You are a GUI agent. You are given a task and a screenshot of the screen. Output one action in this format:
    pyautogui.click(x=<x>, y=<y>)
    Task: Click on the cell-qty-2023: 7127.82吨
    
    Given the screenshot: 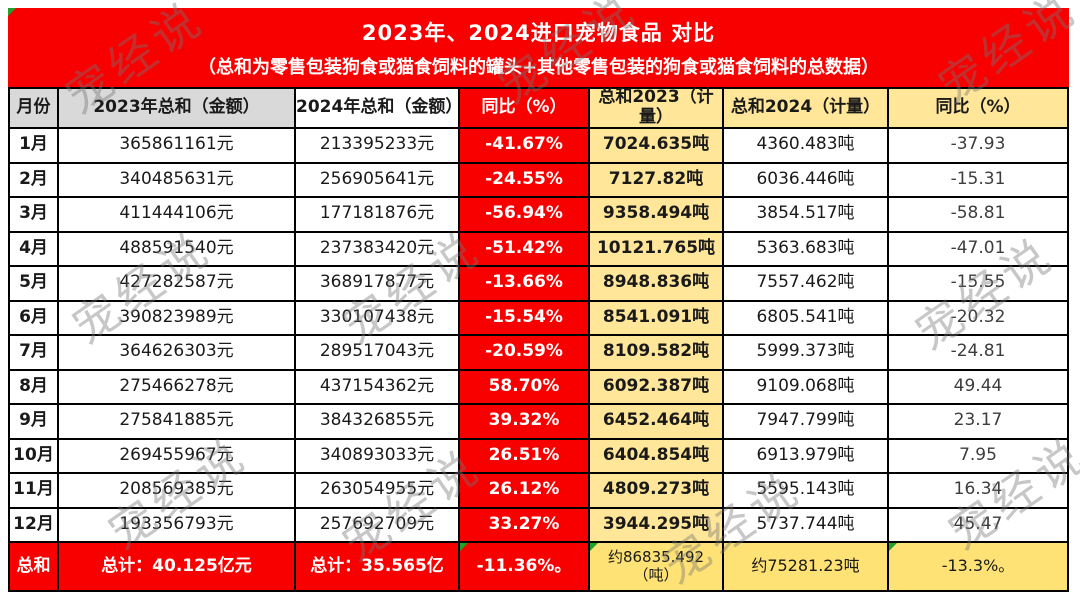 What is the action you would take?
    pyautogui.click(x=657, y=180)
    